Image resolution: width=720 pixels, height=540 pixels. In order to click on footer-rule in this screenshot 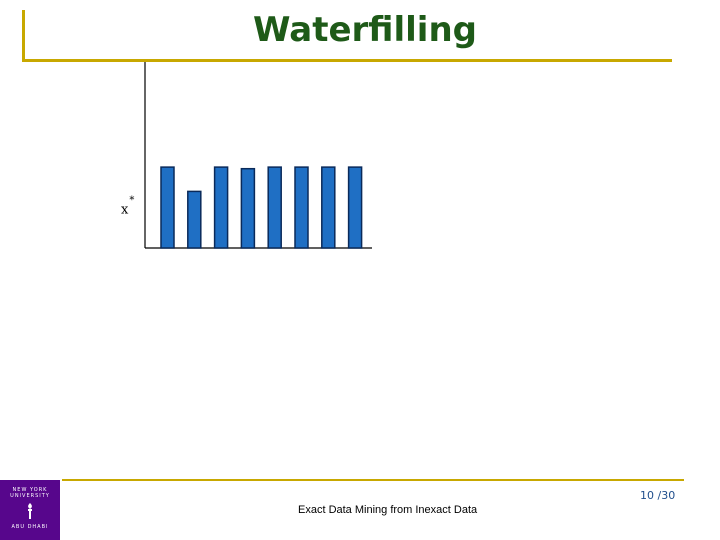, I will do `click(373, 480)`.